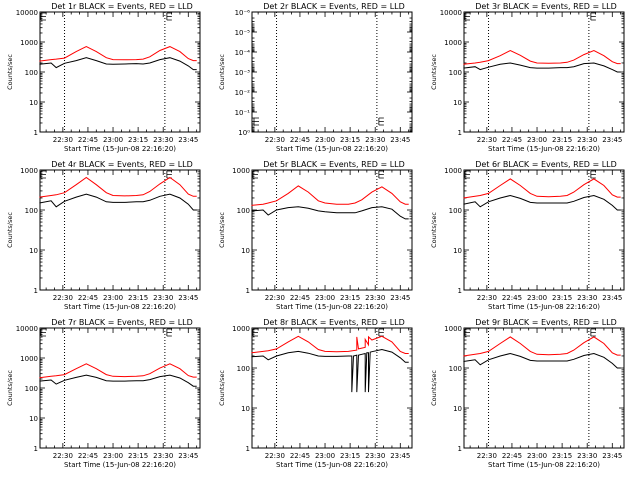  I want to click on y-tick-label: 10000, so click(27, 329).